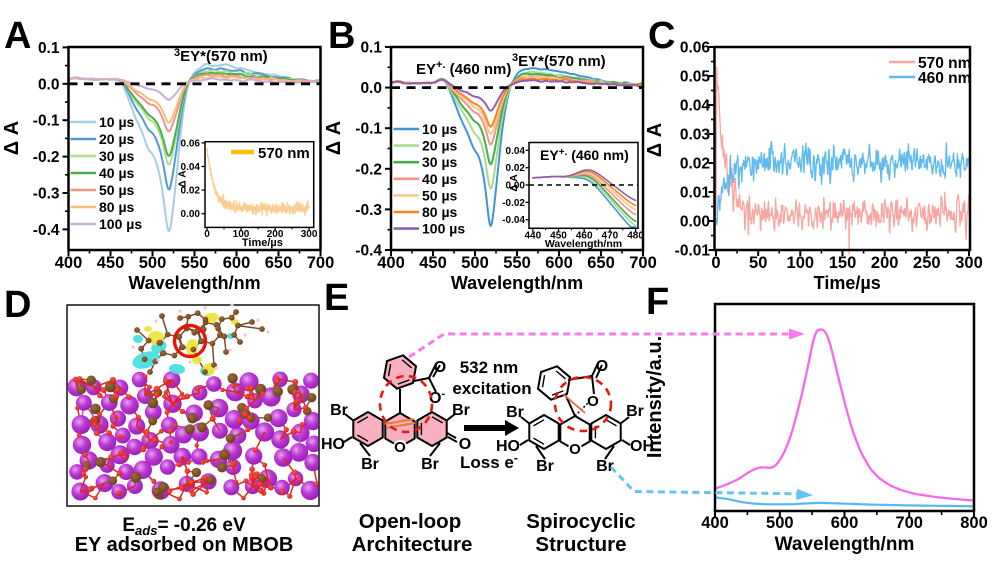 This screenshot has height=574, width=1000. Describe the element at coordinates (17, 36) in the screenshot. I see `svg-text: A` at that location.